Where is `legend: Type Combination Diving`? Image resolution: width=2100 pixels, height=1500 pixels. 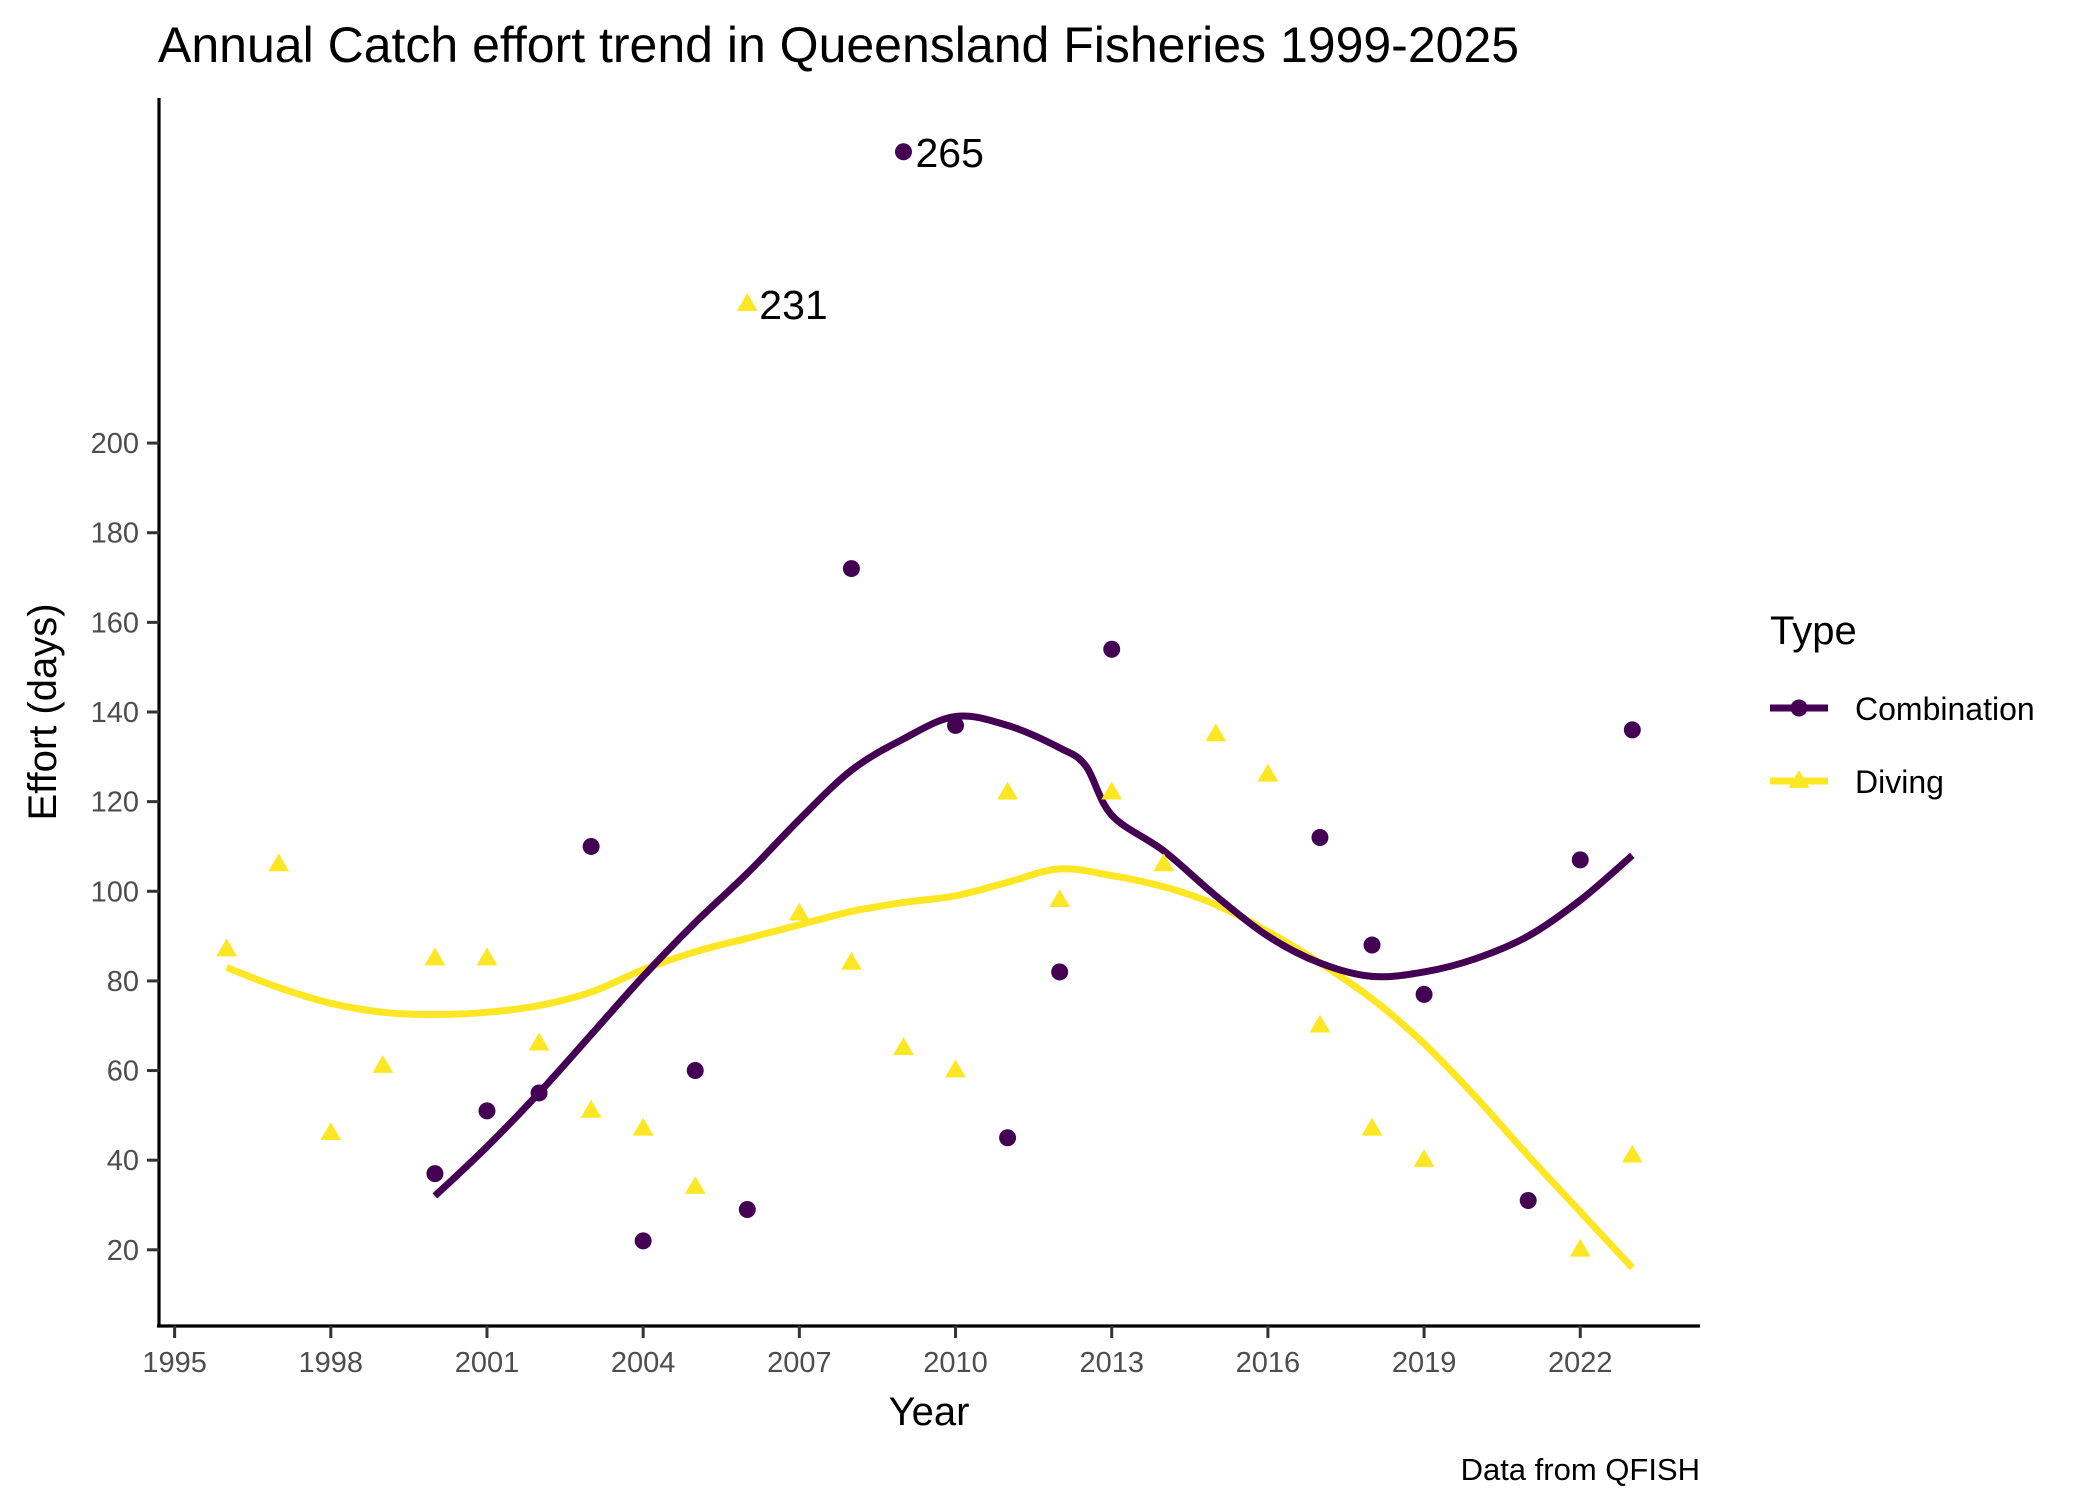
legend: Type Combination Diving is located at coordinates (1902, 704).